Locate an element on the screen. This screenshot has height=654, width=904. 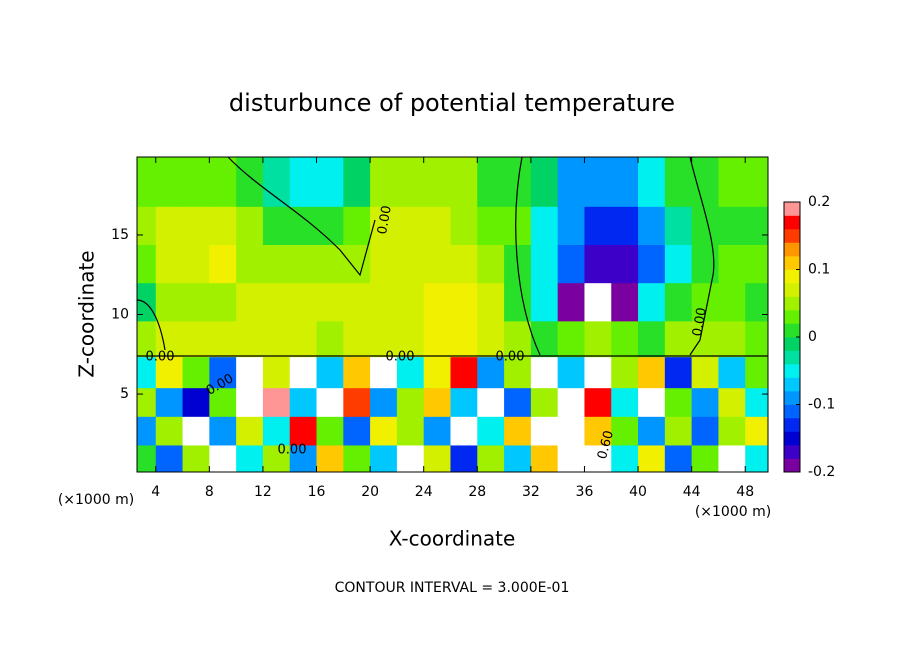
x-tick-label: 44 is located at coordinates (692, 492).